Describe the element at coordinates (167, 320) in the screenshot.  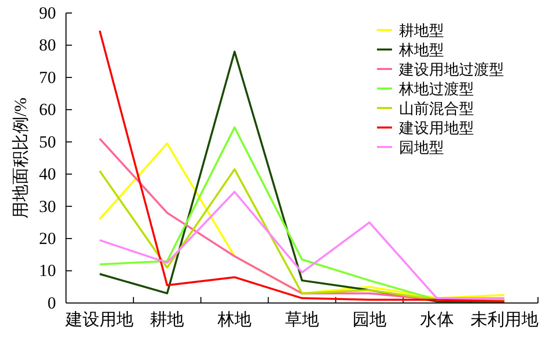
I see `x-tick-label: 耕地` at that location.